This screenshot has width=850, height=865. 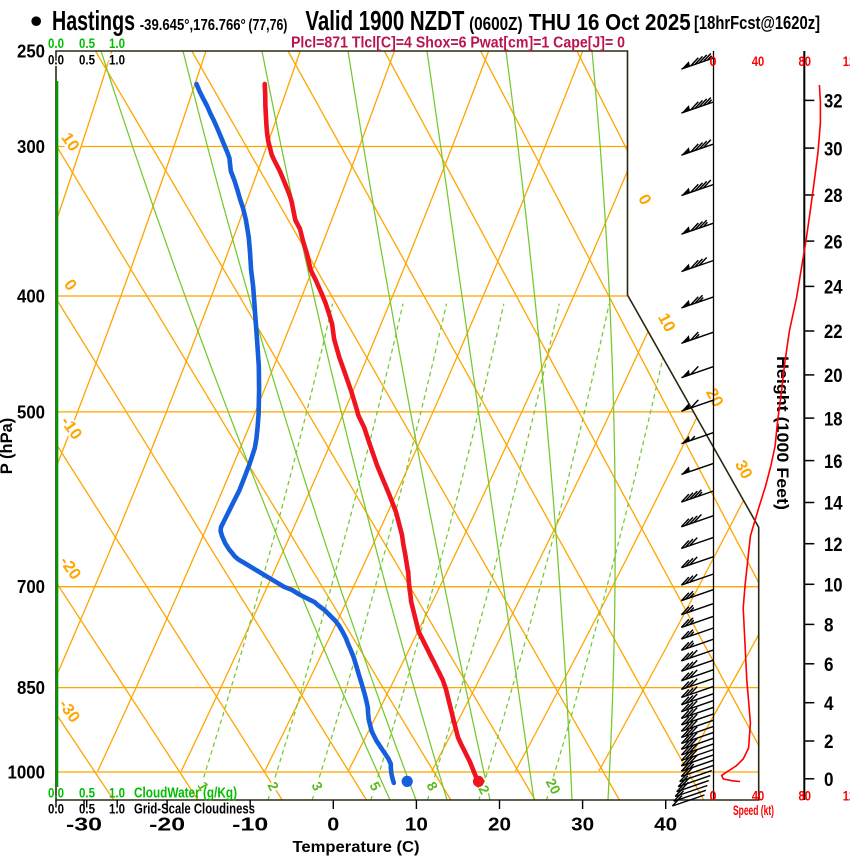 What do you see at coordinates (167, 825) in the screenshot?
I see `svg-text: -20` at bounding box center [167, 825].